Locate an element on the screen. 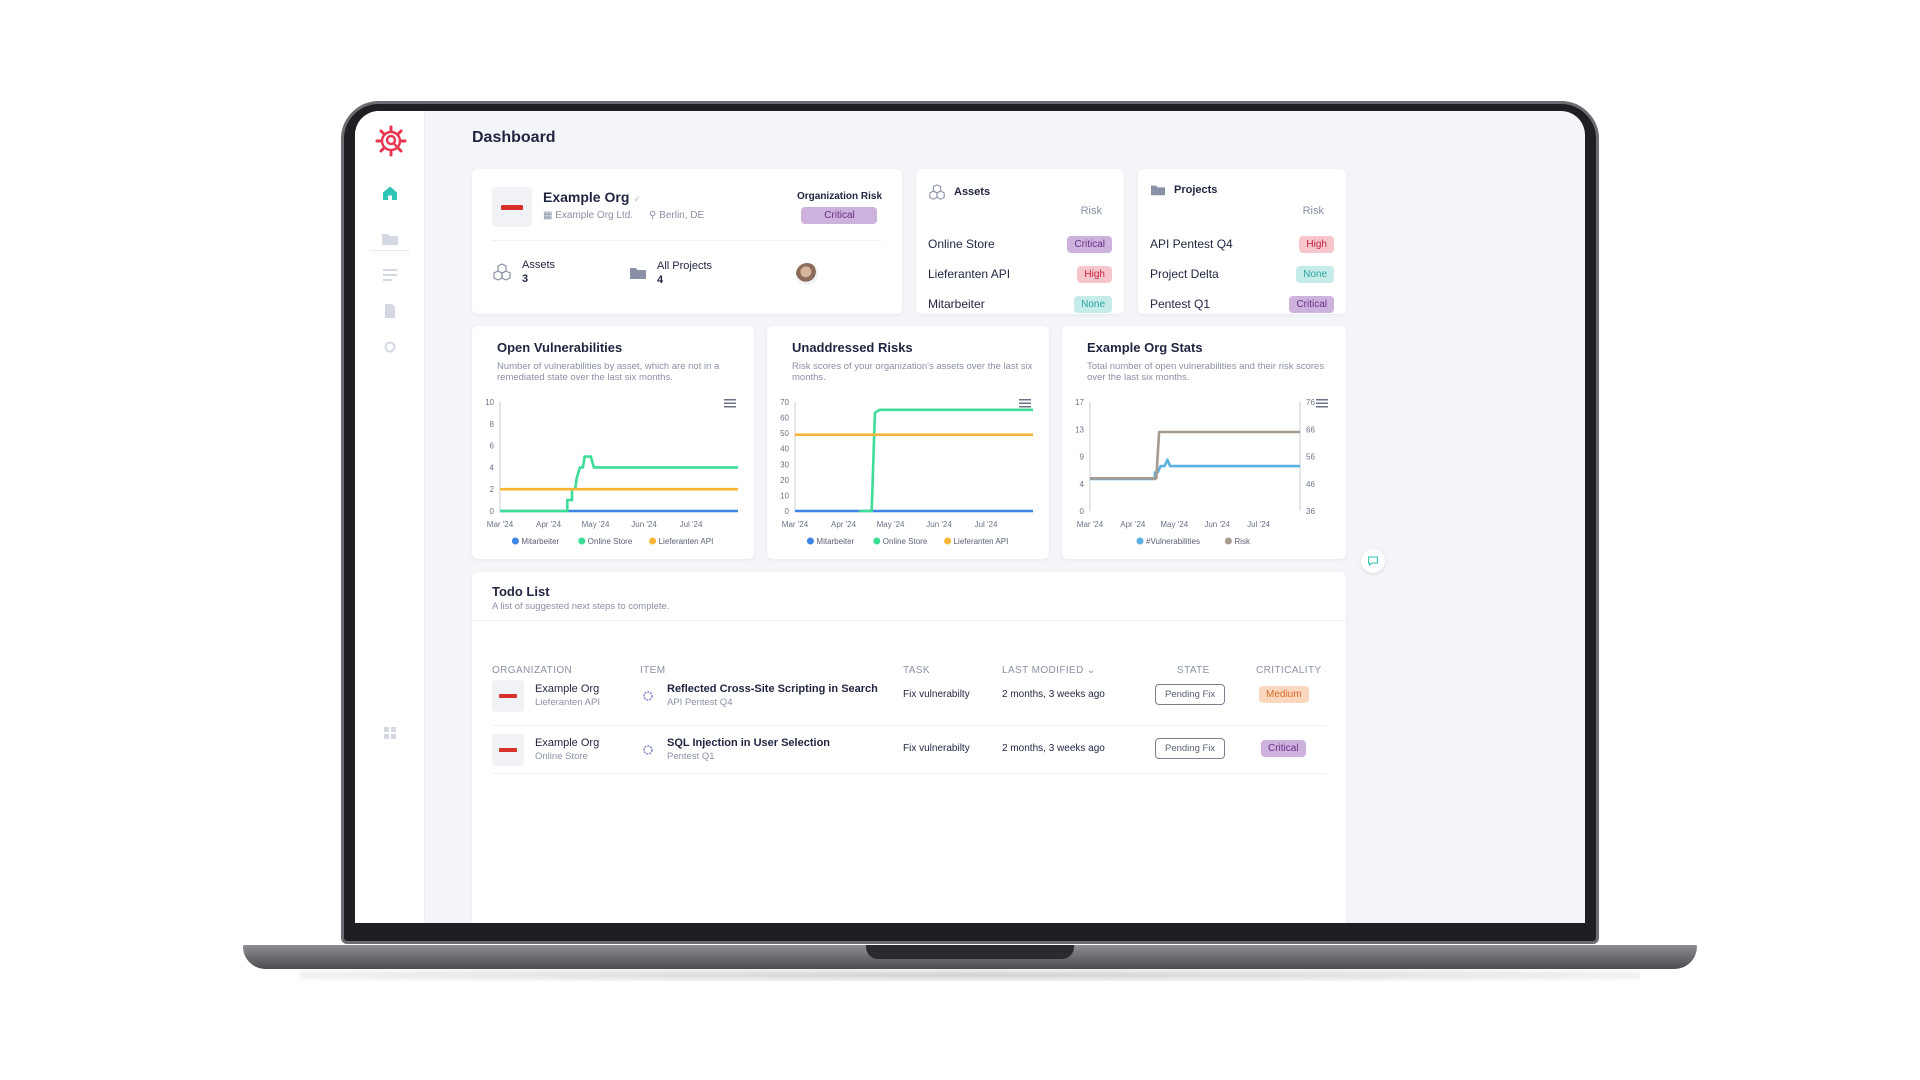 The image size is (1920, 1080). cubes-icon is located at coordinates (937, 192).